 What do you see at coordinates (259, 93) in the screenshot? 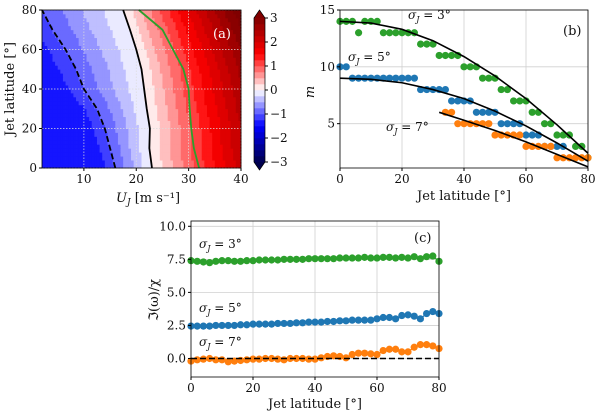
I see `colorbar-segment` at bounding box center [259, 93].